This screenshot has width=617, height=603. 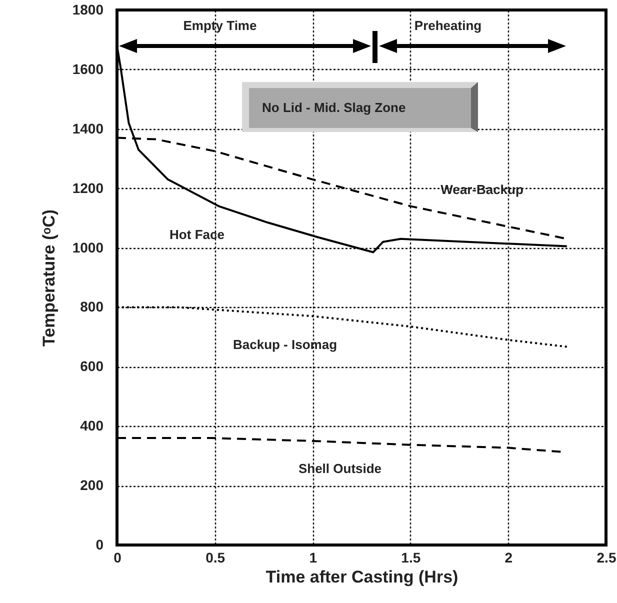 What do you see at coordinates (340, 468) in the screenshot?
I see `series-label: Shell Outside` at bounding box center [340, 468].